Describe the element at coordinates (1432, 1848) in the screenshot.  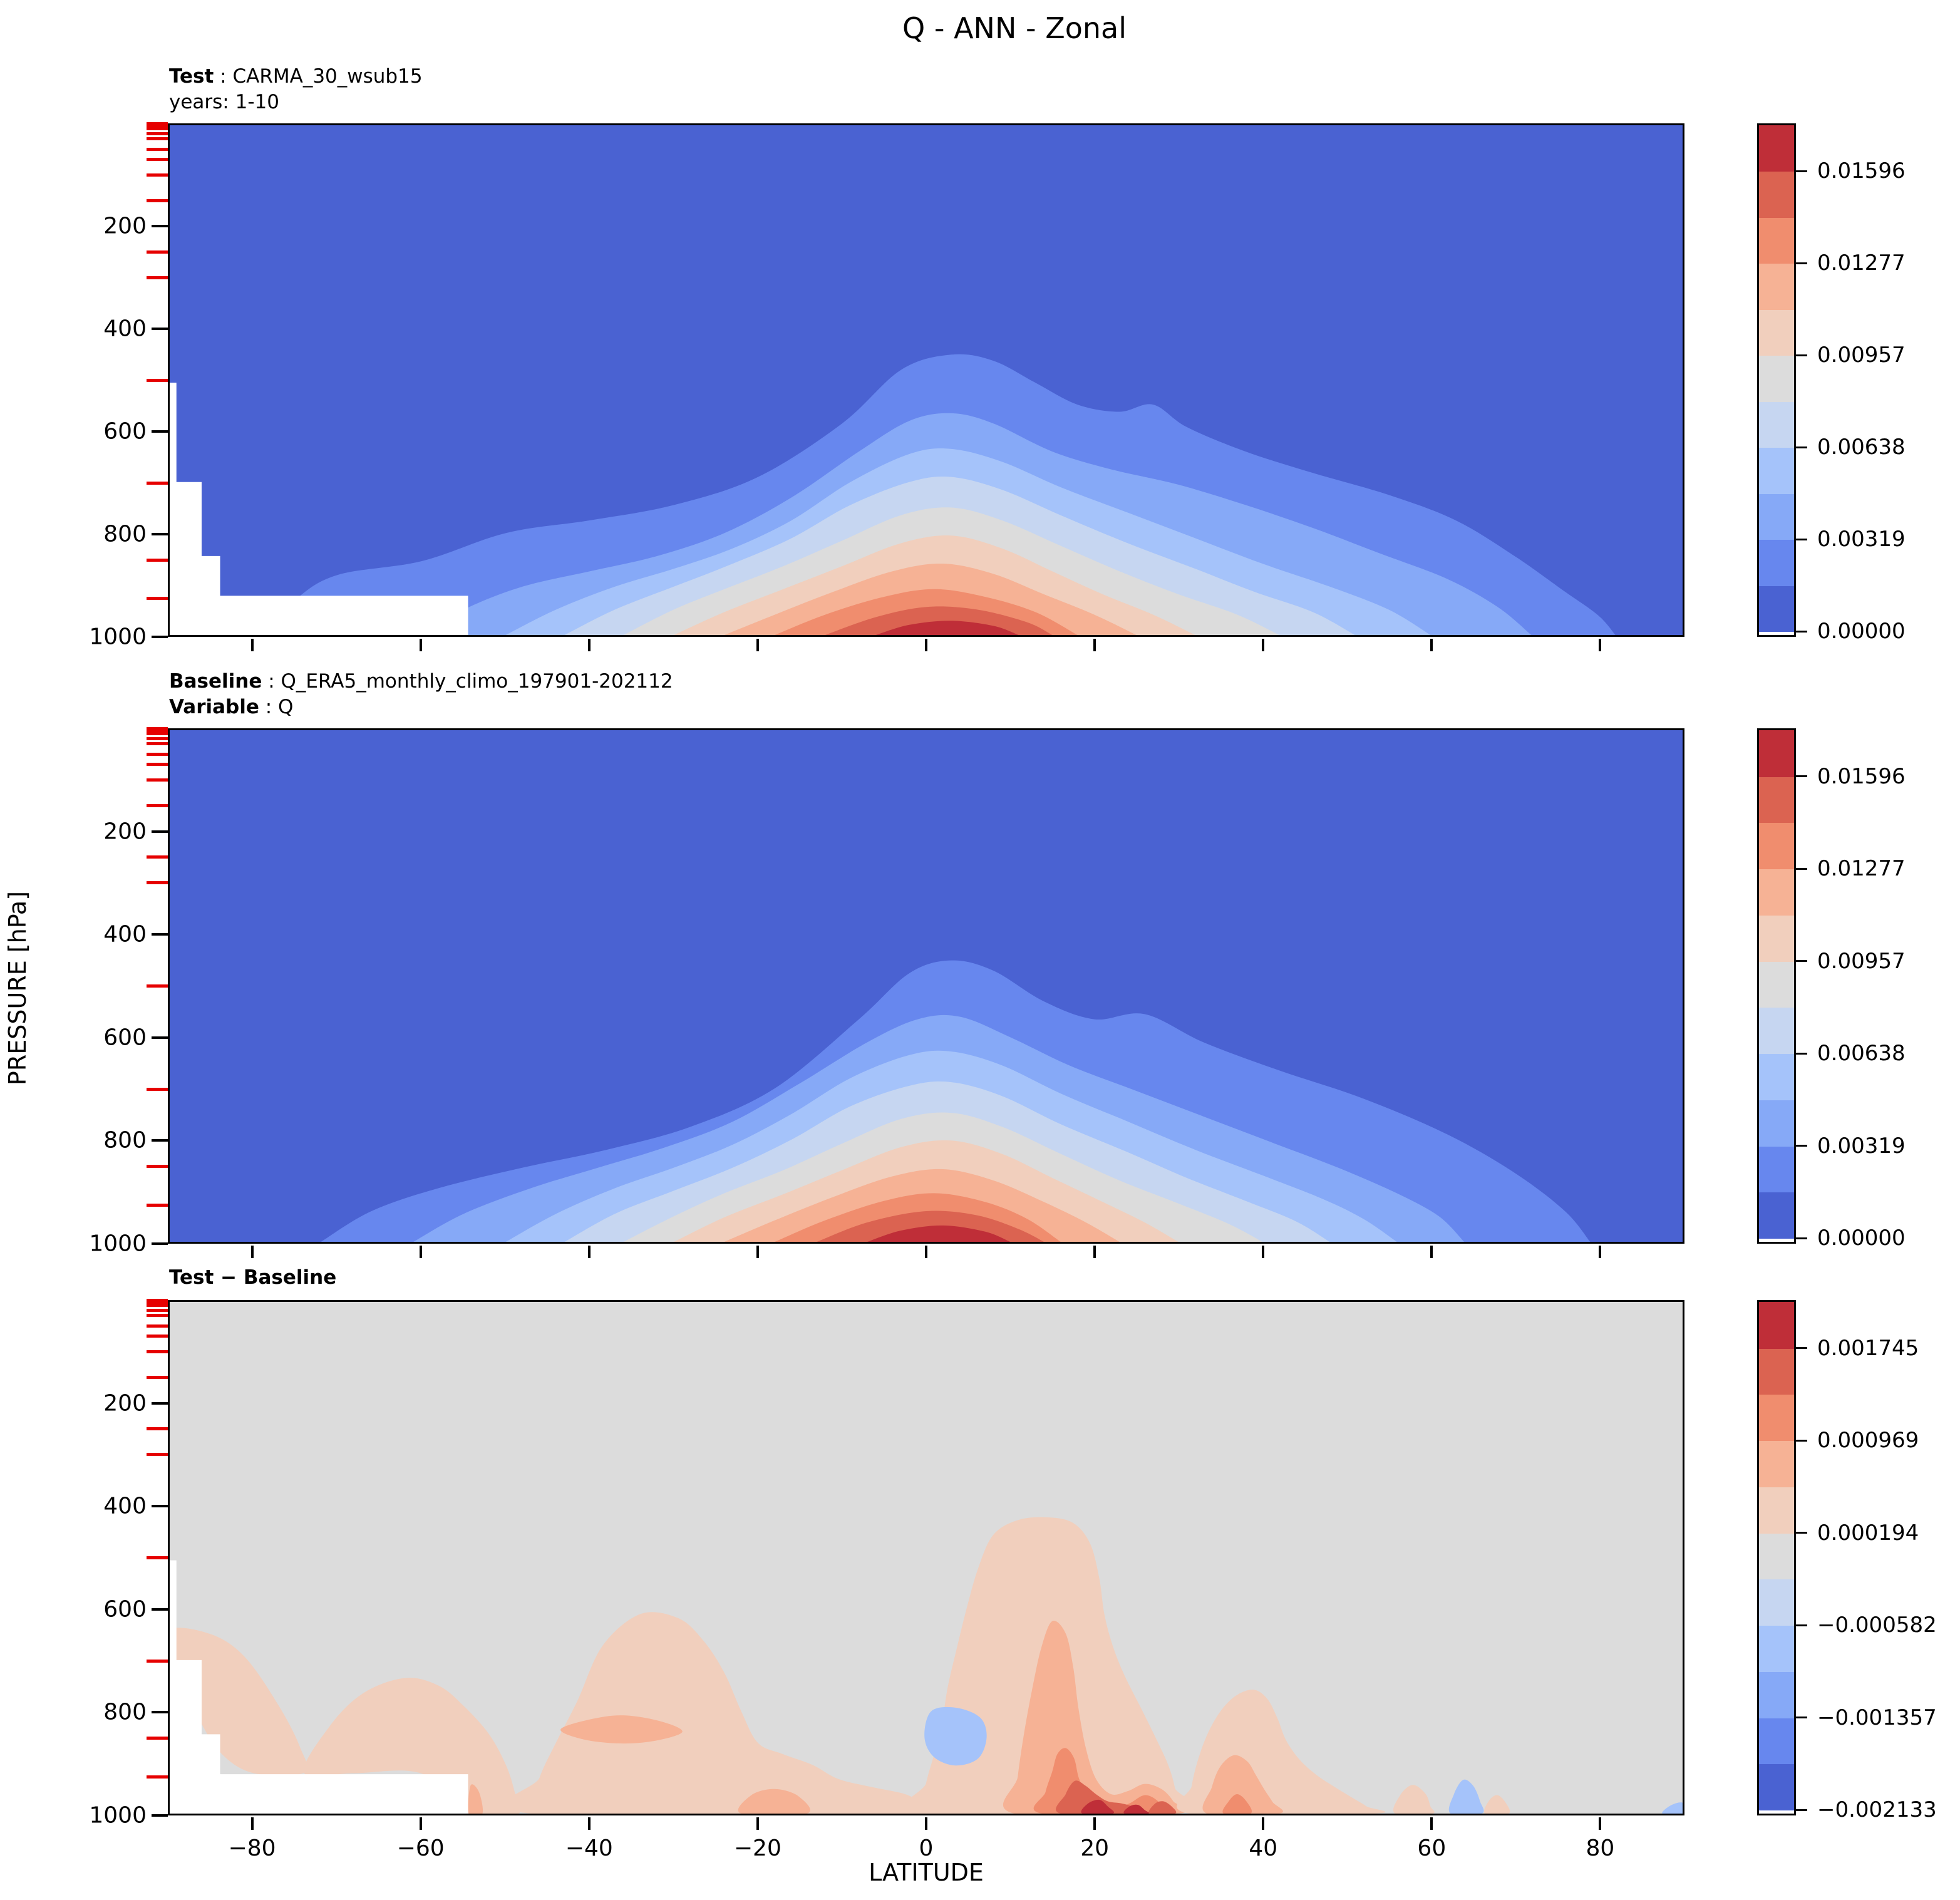
I see `x-tick-label-60: 60` at that location.